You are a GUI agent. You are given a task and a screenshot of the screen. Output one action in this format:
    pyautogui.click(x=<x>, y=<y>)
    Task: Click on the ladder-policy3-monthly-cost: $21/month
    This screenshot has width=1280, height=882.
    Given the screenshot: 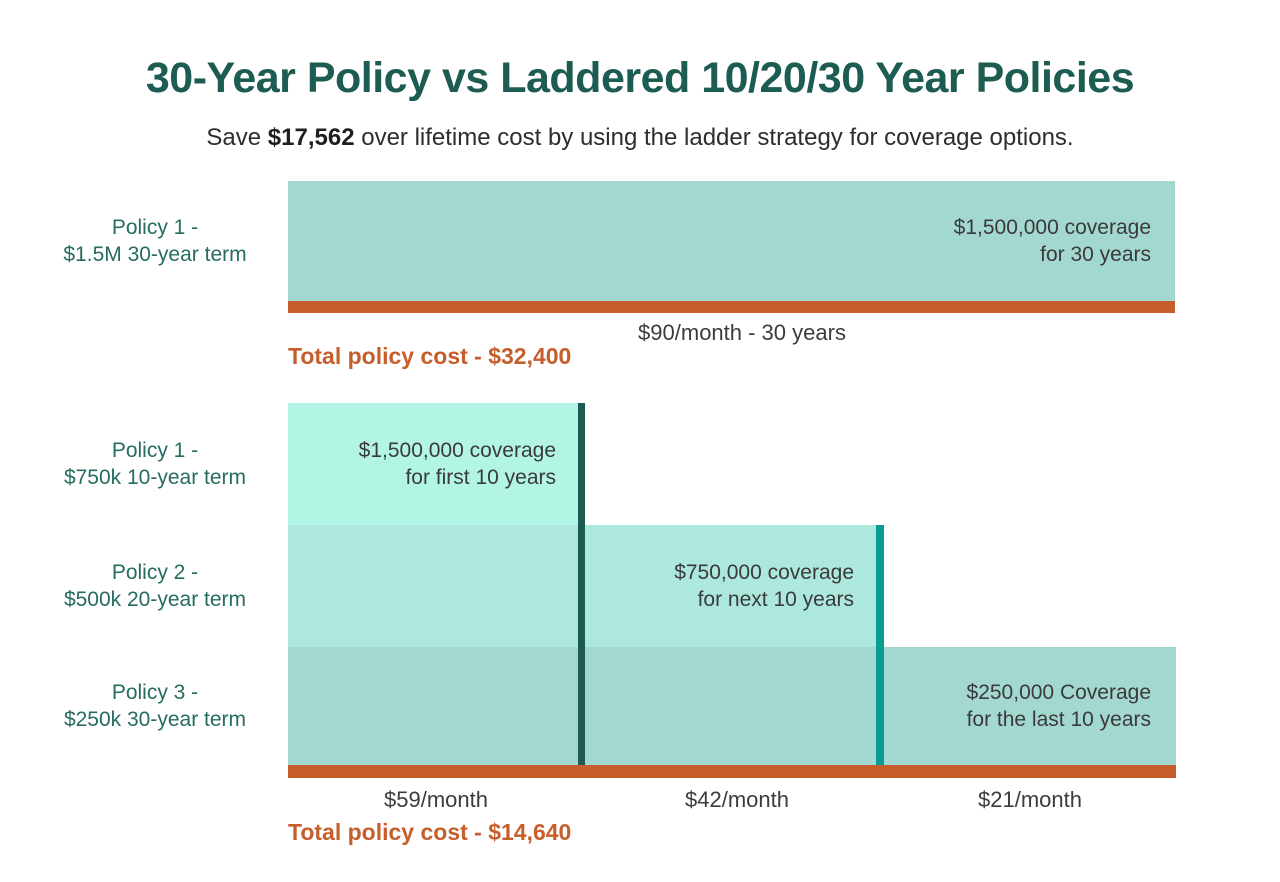 What is the action you would take?
    pyautogui.click(x=1030, y=799)
    